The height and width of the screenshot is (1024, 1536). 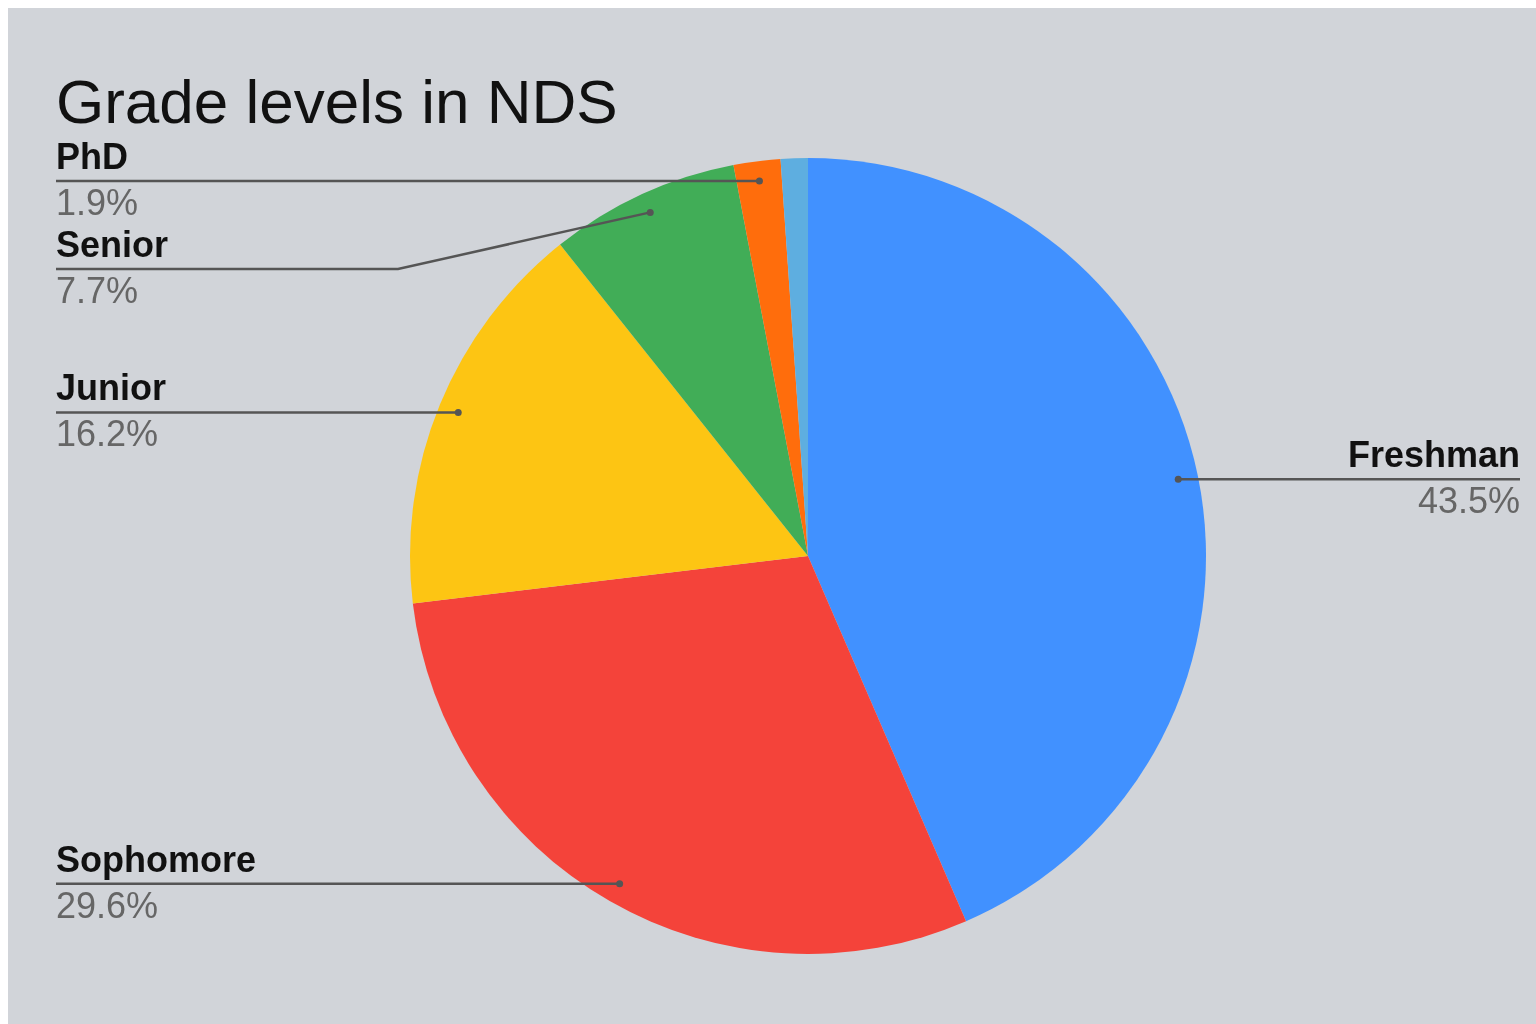 I want to click on data-label: 1.9%, so click(x=97, y=203).